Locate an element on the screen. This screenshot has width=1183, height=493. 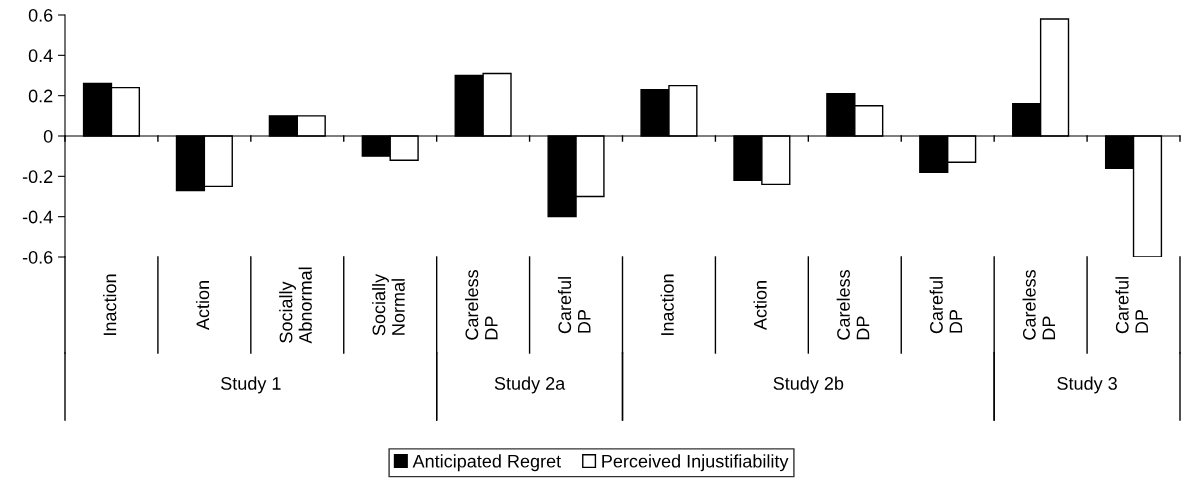
legend-label: Anticipated Regret is located at coordinates (486, 463).